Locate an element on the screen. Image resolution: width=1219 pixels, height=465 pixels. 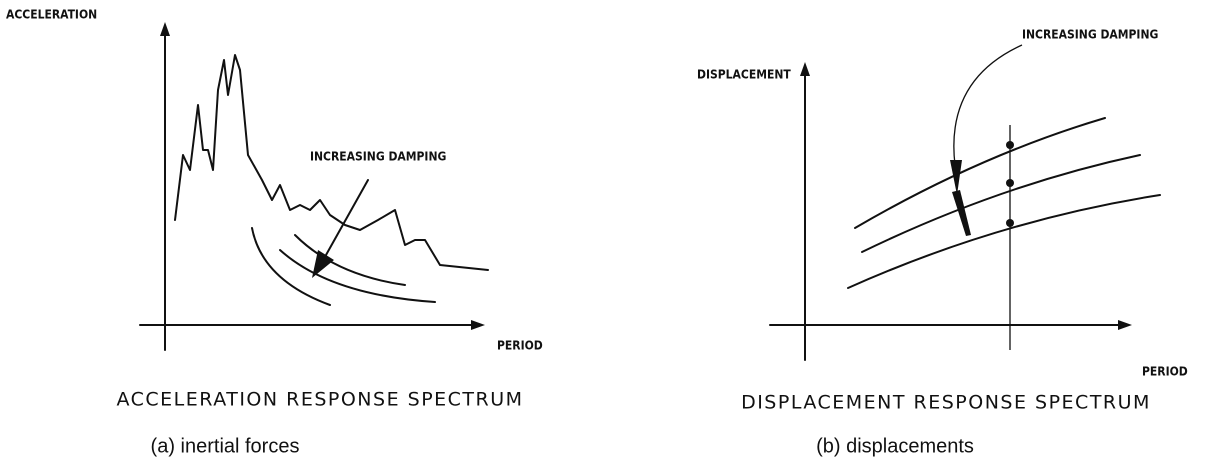
y-axis-label: DISPLACEMENT is located at coordinates (744, 75).